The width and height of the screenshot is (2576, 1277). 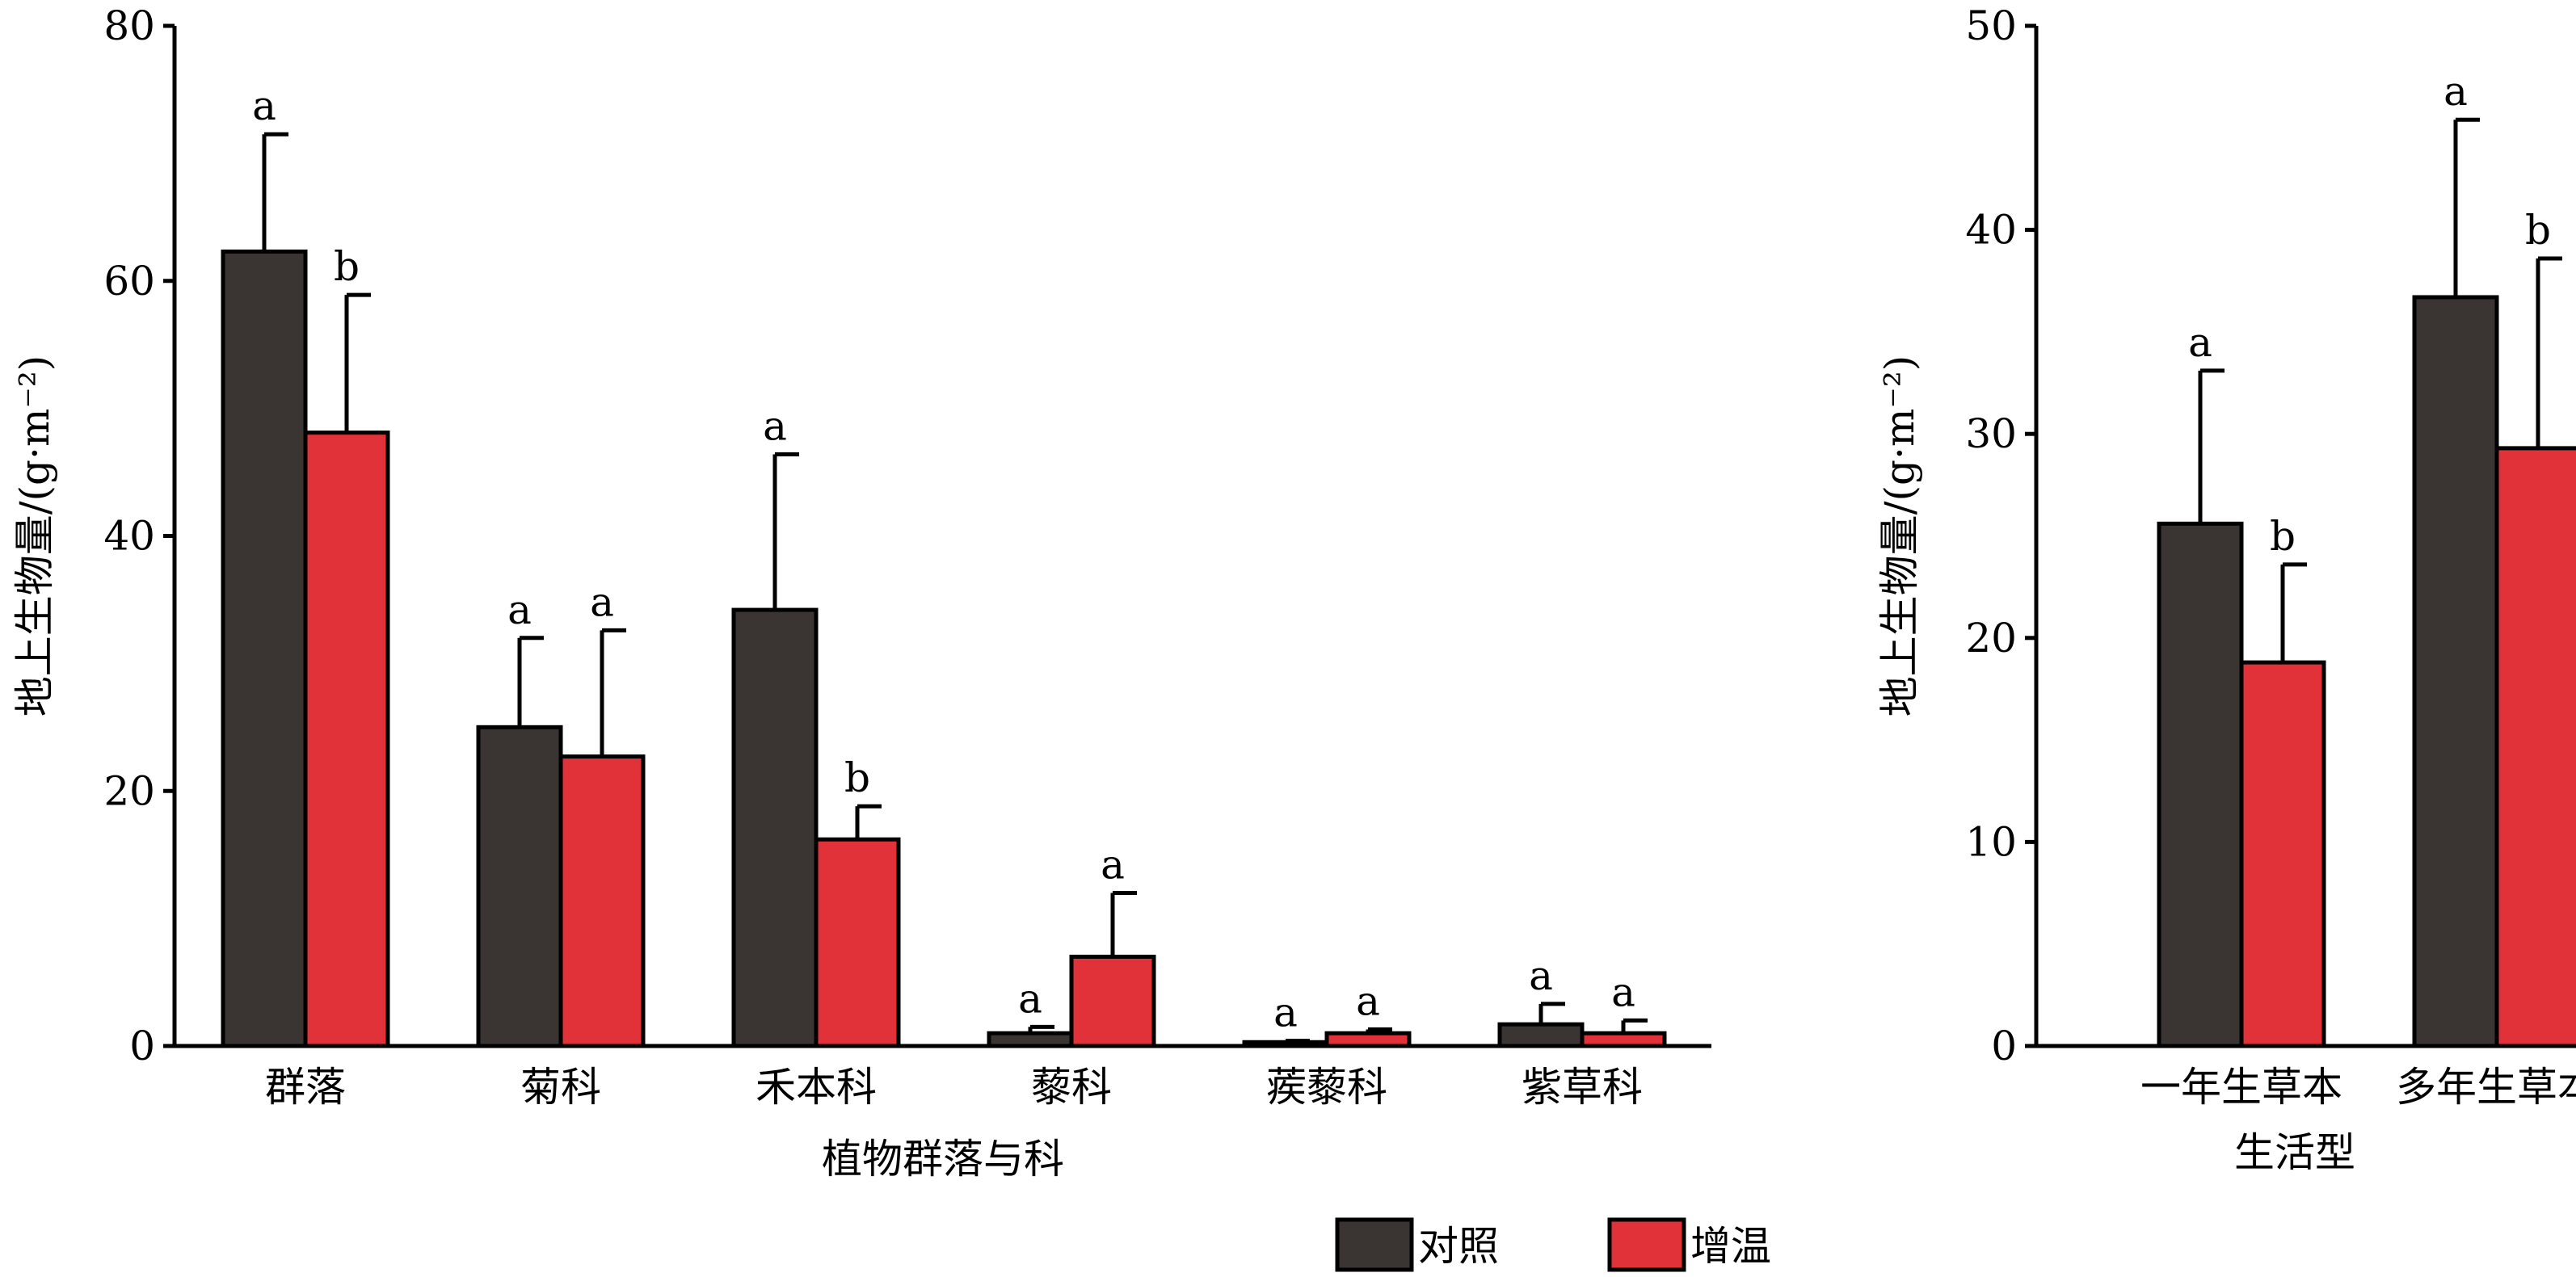 I want to click on legend: 对照 增温, so click(x=1553, y=1245).